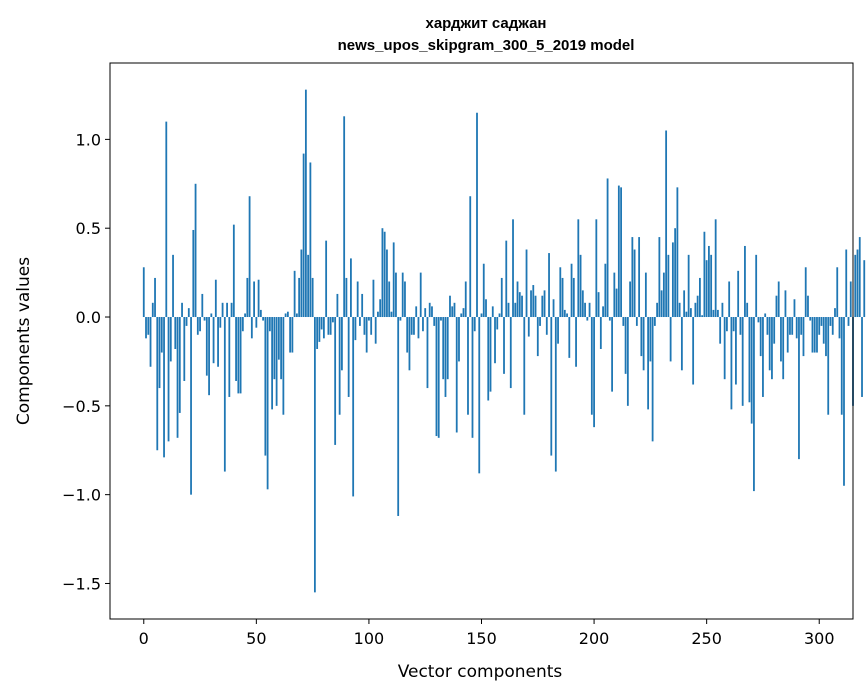  Describe the element at coordinates (24, 341) in the screenshot. I see `y-axis-label: Components values` at that location.